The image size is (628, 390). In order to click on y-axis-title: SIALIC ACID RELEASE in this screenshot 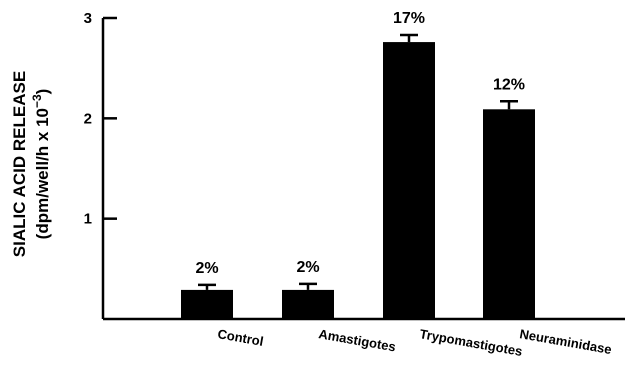, I will do `click(19, 164)`.